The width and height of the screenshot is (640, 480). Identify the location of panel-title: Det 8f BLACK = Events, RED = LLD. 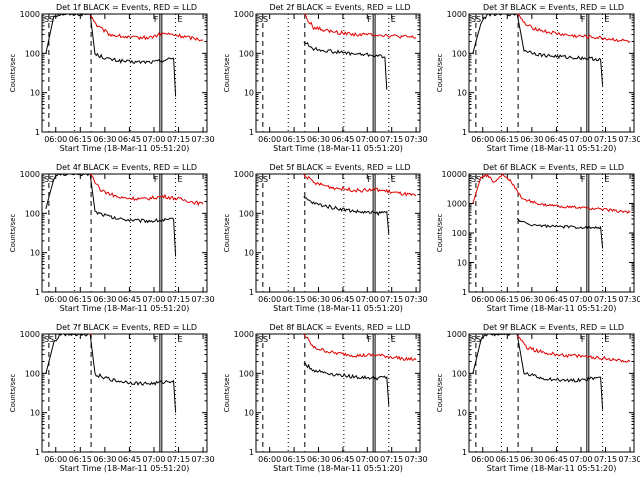
(339, 327).